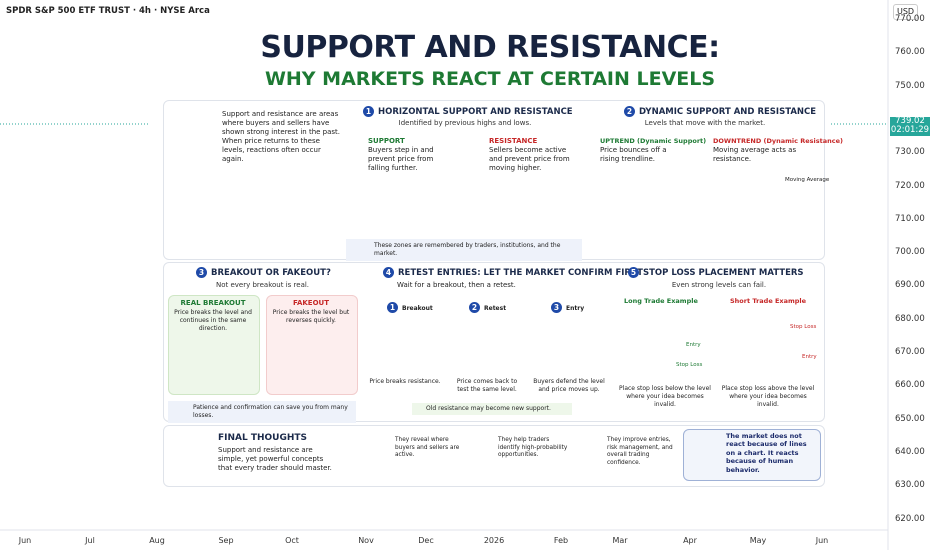 Image resolution: width=932 pixels, height=550 pixels. What do you see at coordinates (910, 252) in the screenshot?
I see `price-label: 700.00` at bounding box center [910, 252].